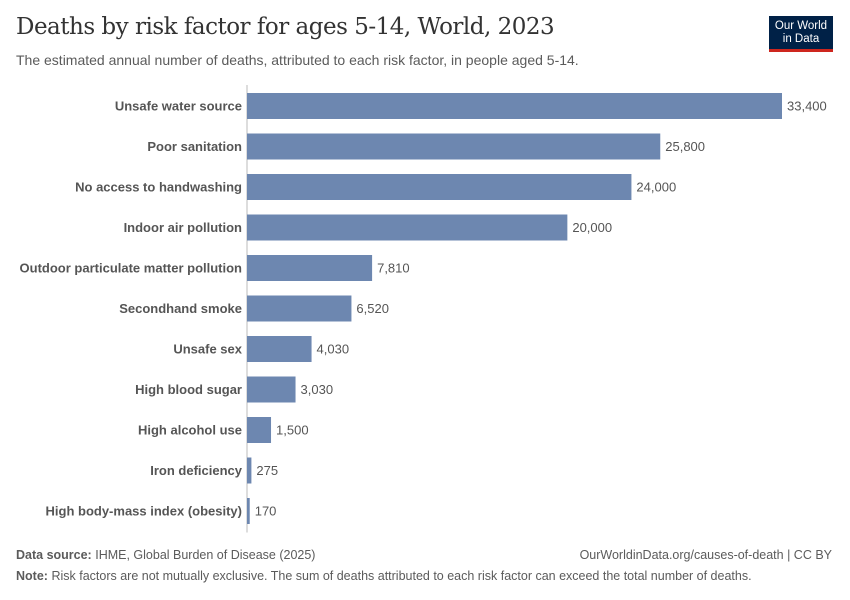 This screenshot has height=600, width=850. Describe the element at coordinates (32, 576) in the screenshot. I see `note-label: Note:` at that location.